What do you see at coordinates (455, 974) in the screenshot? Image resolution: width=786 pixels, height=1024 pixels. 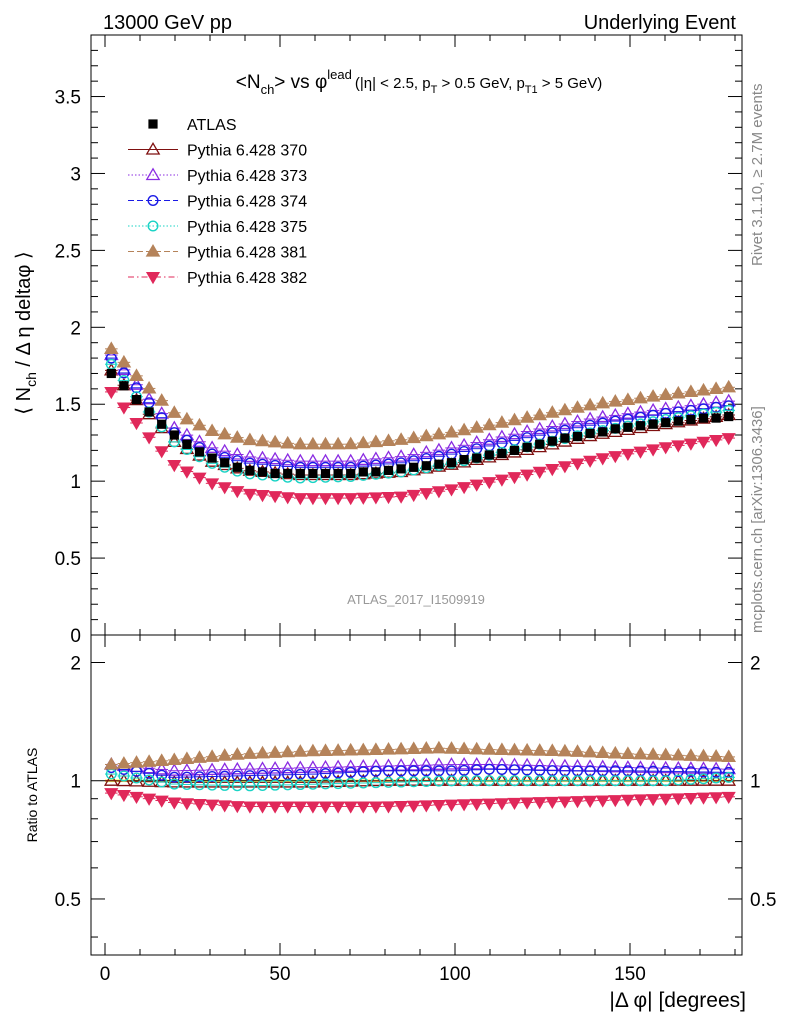 I see `x-tick-label: 100` at bounding box center [455, 974].